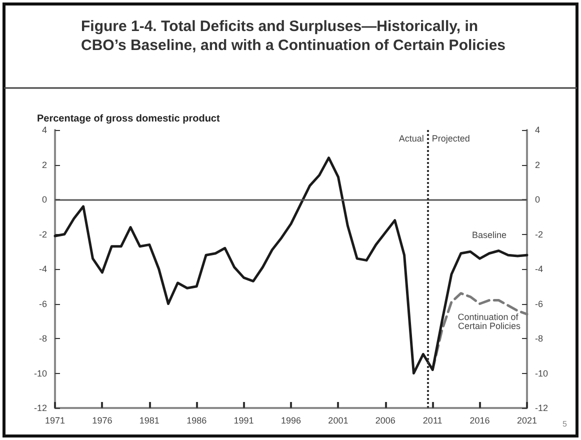 The image size is (581, 440). I want to click on annotation: Actual, so click(411, 139).